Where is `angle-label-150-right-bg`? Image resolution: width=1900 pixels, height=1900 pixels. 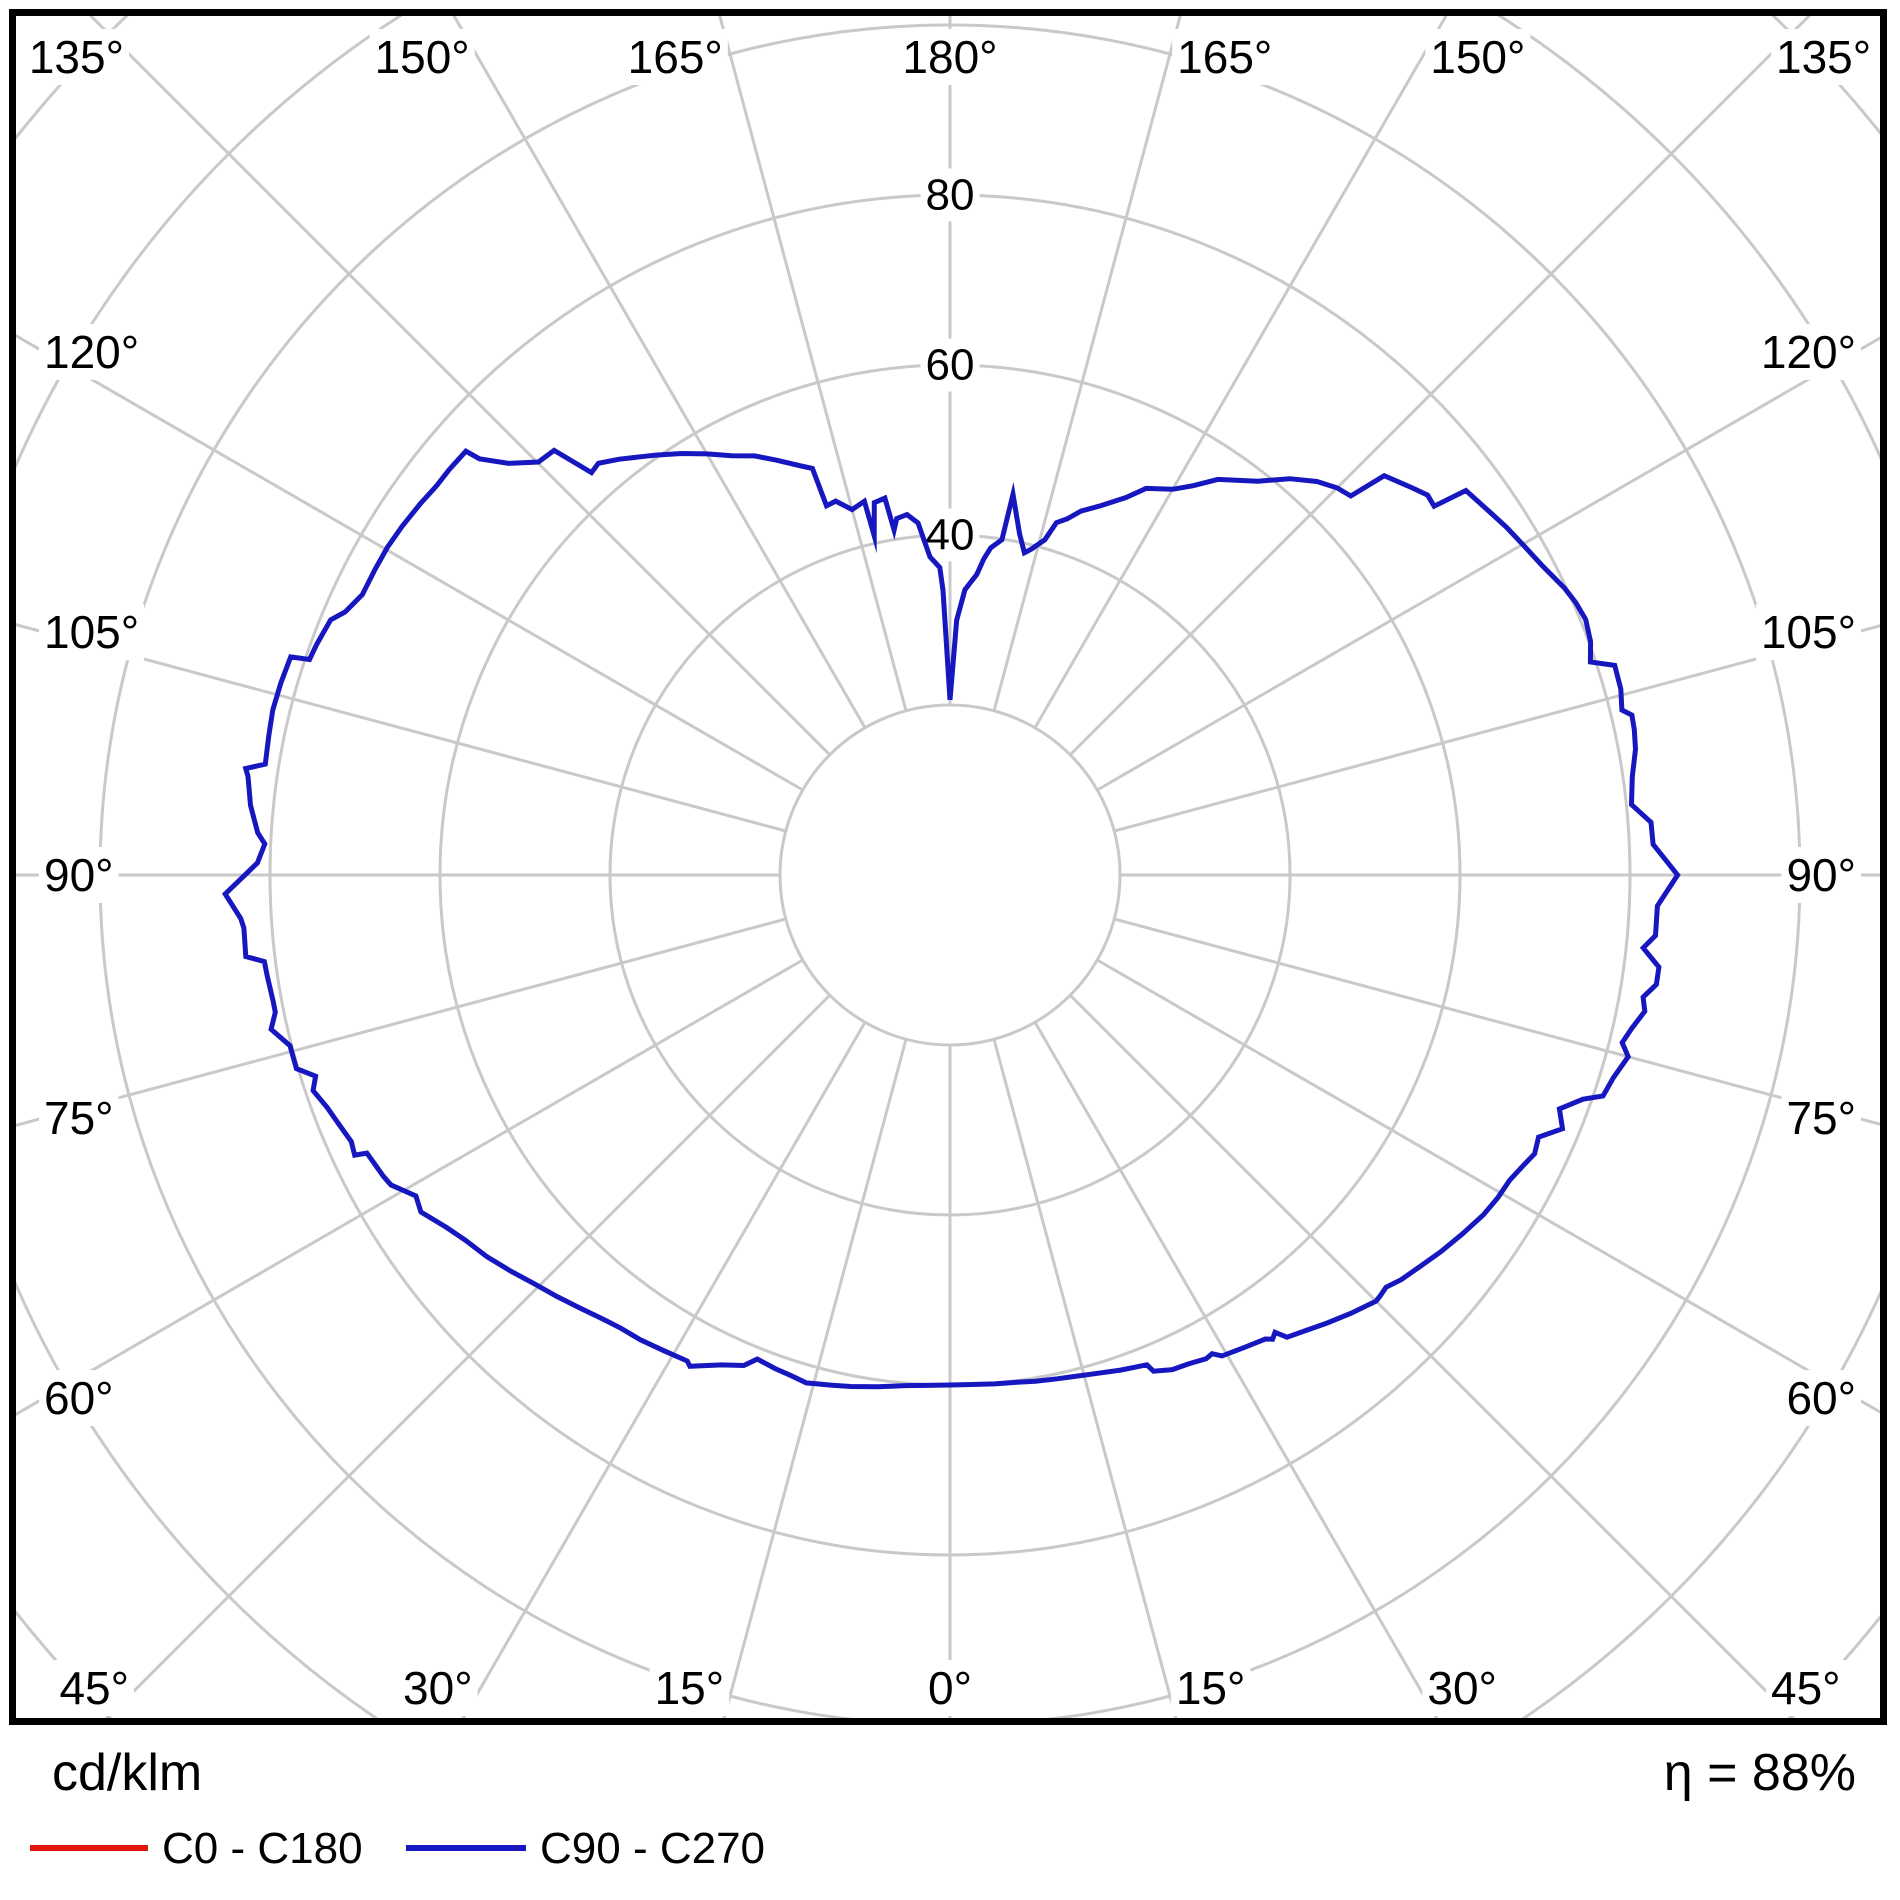
angle-label-150-right-bg is located at coordinates (1478, 57).